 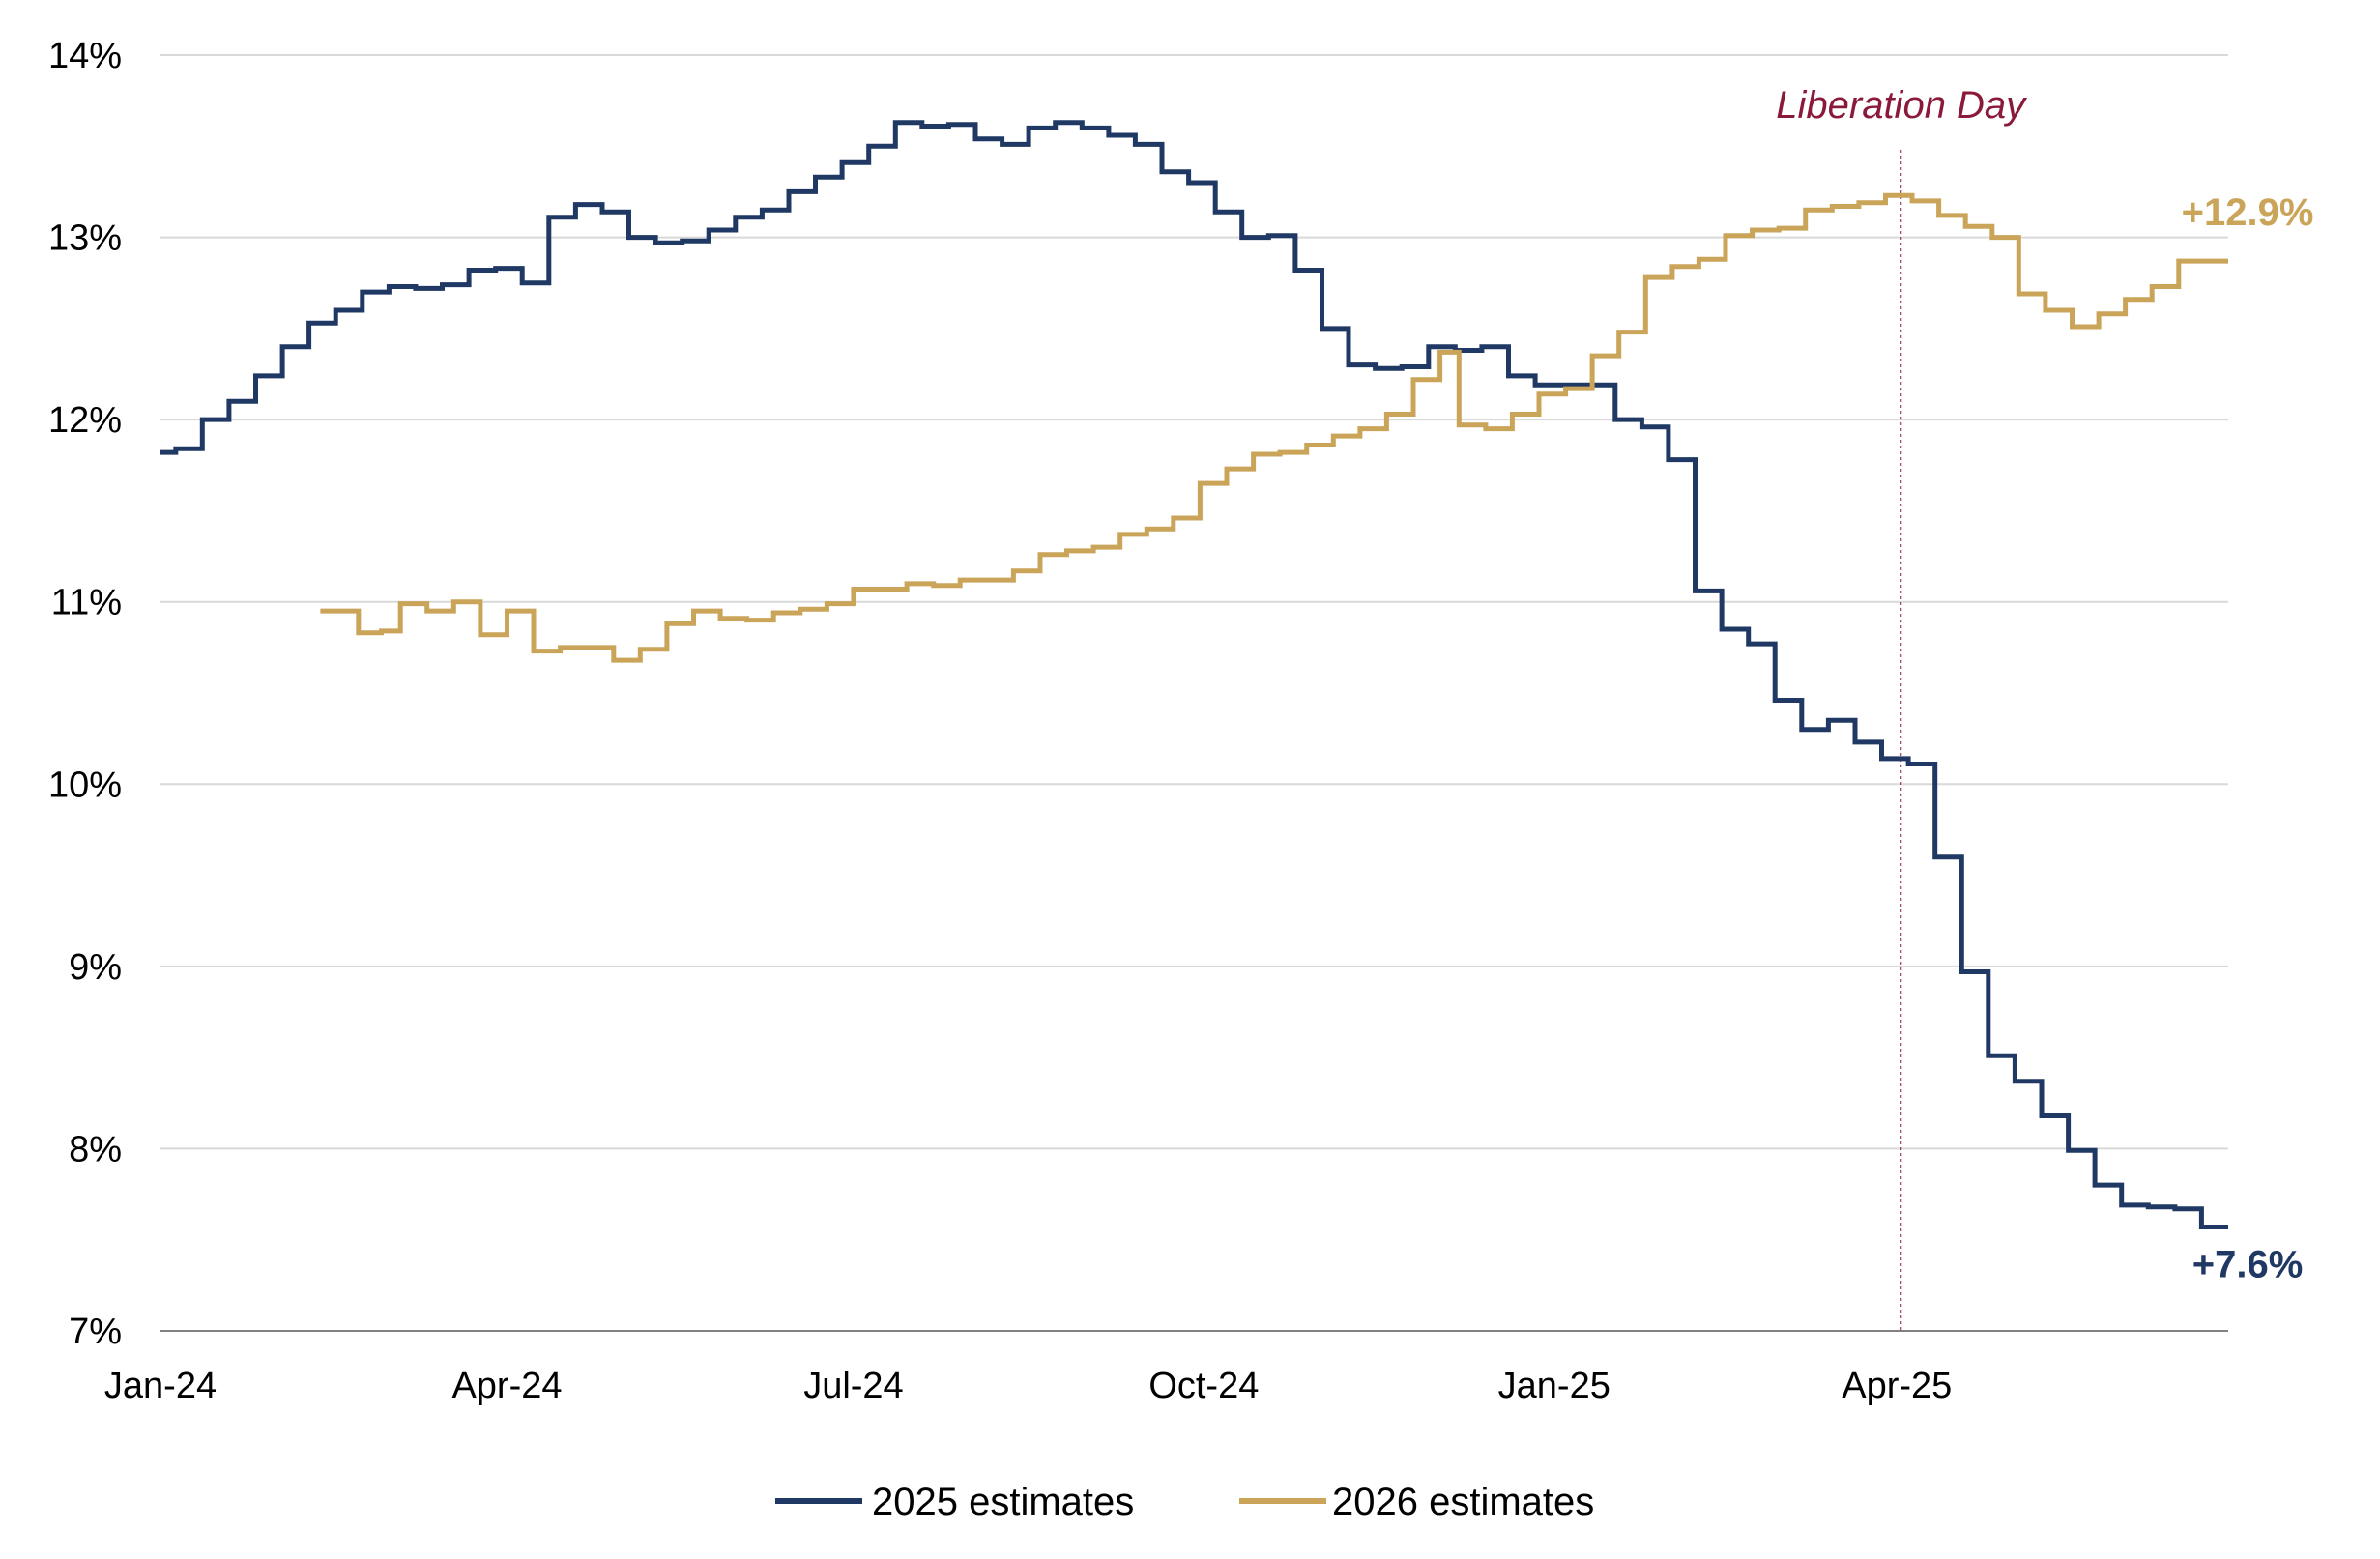 What do you see at coordinates (1555, 1386) in the screenshot?
I see `x-tick-label: Jan-25` at bounding box center [1555, 1386].